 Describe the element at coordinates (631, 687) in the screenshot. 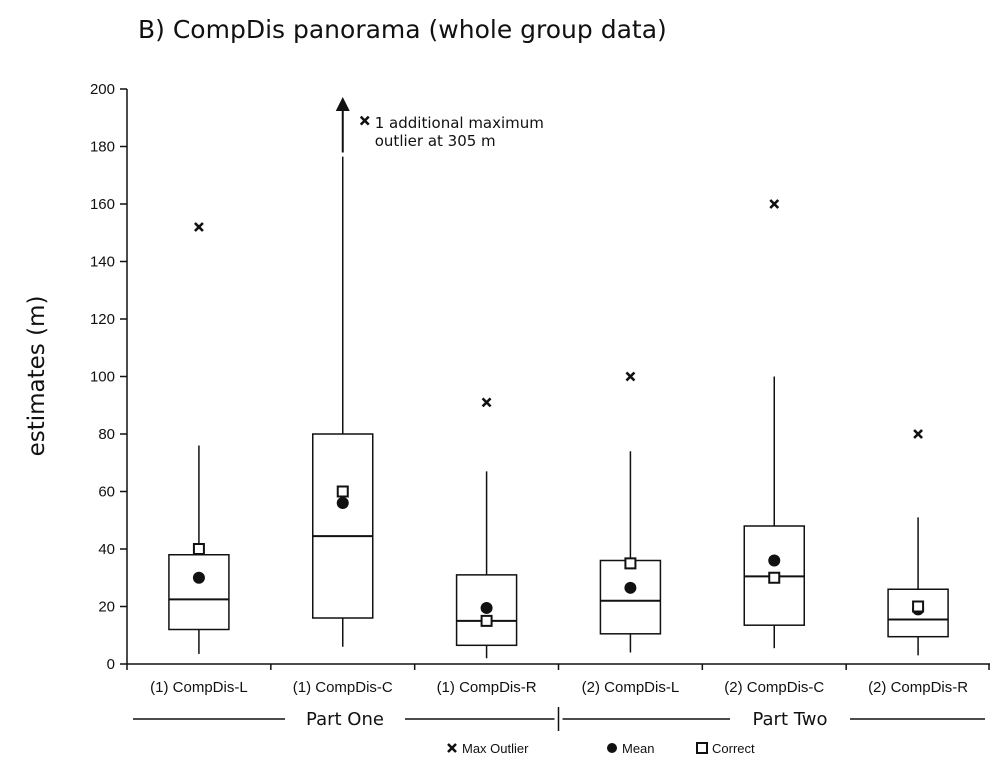

I see `x-category-label: (2) CompDis-L` at that location.